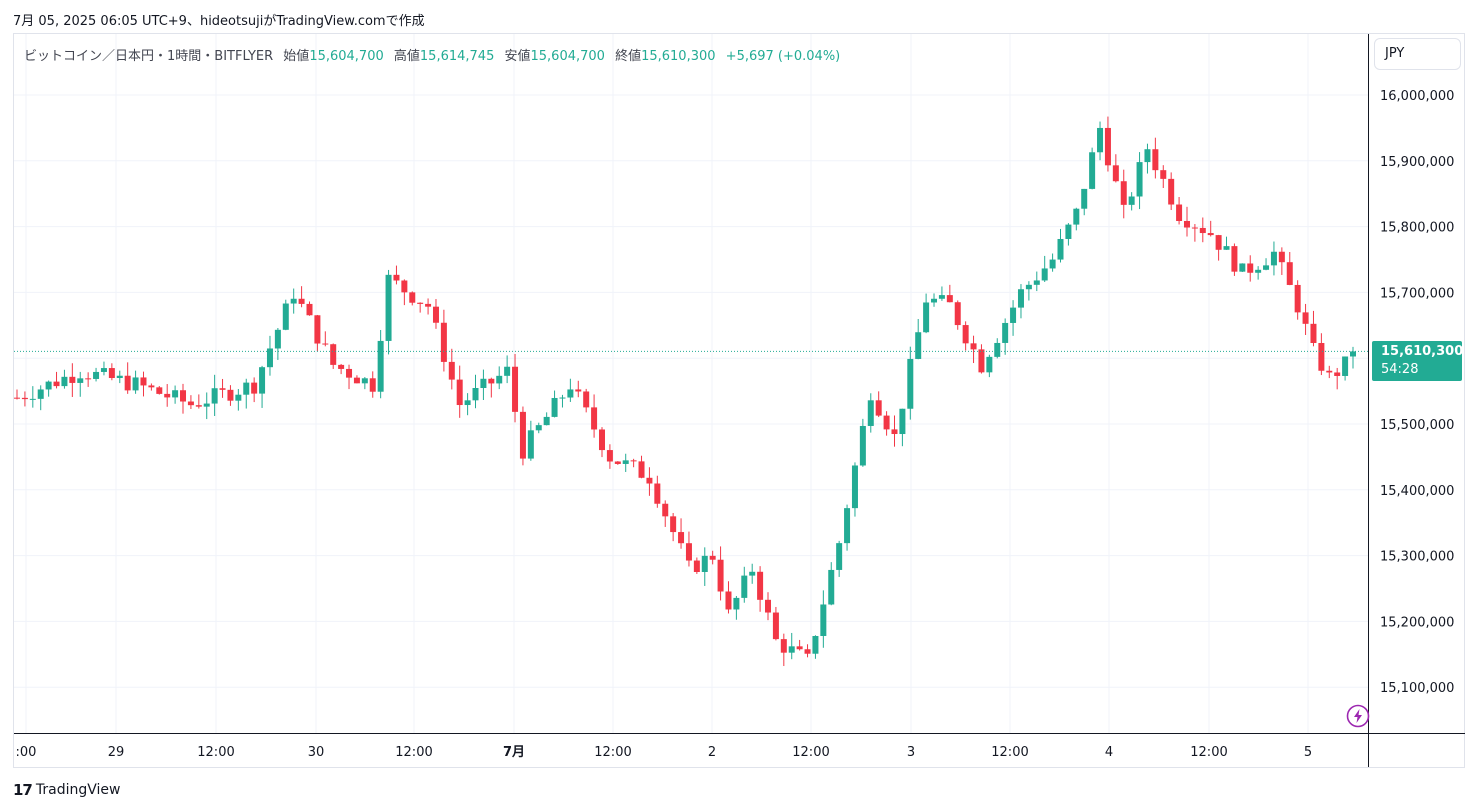  I want to click on close-value: 15,610,300, so click(678, 56).